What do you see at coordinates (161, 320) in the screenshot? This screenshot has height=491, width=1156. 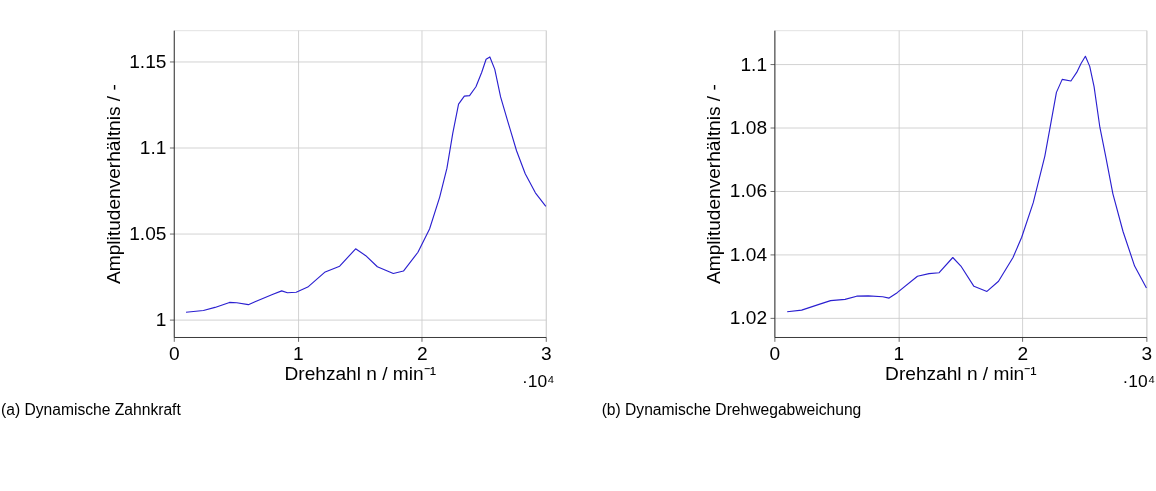 I see `y-tick-label: 1` at bounding box center [161, 320].